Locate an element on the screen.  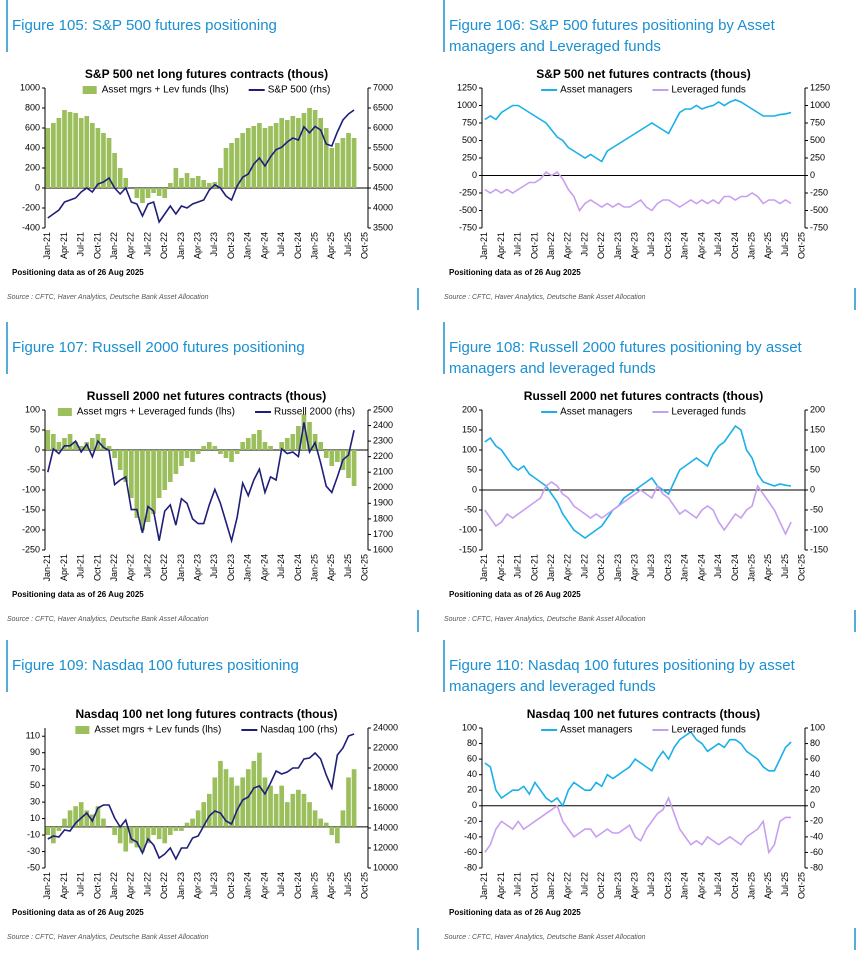
y2-tick-label: 5000 is located at coordinates (383, 167).